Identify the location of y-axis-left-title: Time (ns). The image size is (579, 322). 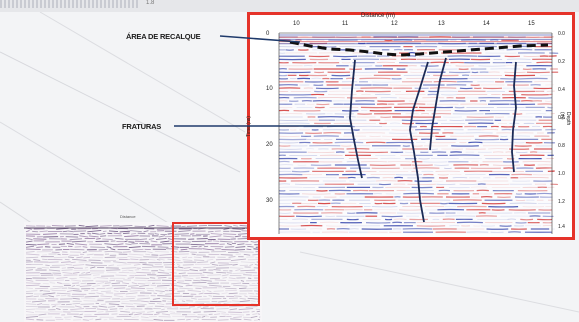
(249, 126).